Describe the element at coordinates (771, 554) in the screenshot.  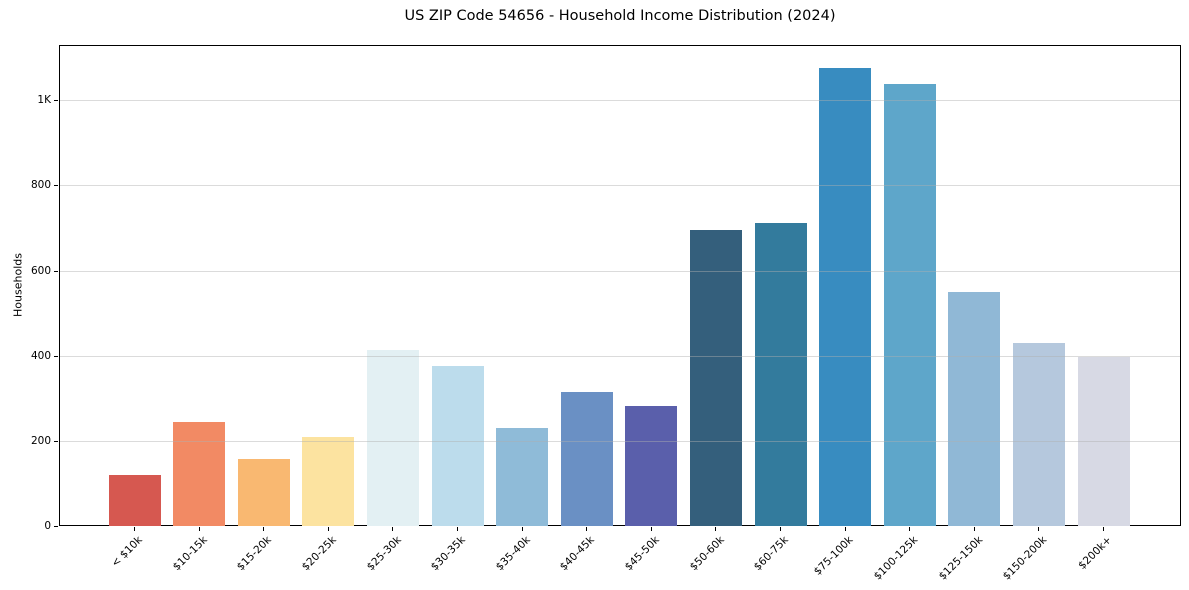
I see `x-tick-label: $60-75k` at that location.